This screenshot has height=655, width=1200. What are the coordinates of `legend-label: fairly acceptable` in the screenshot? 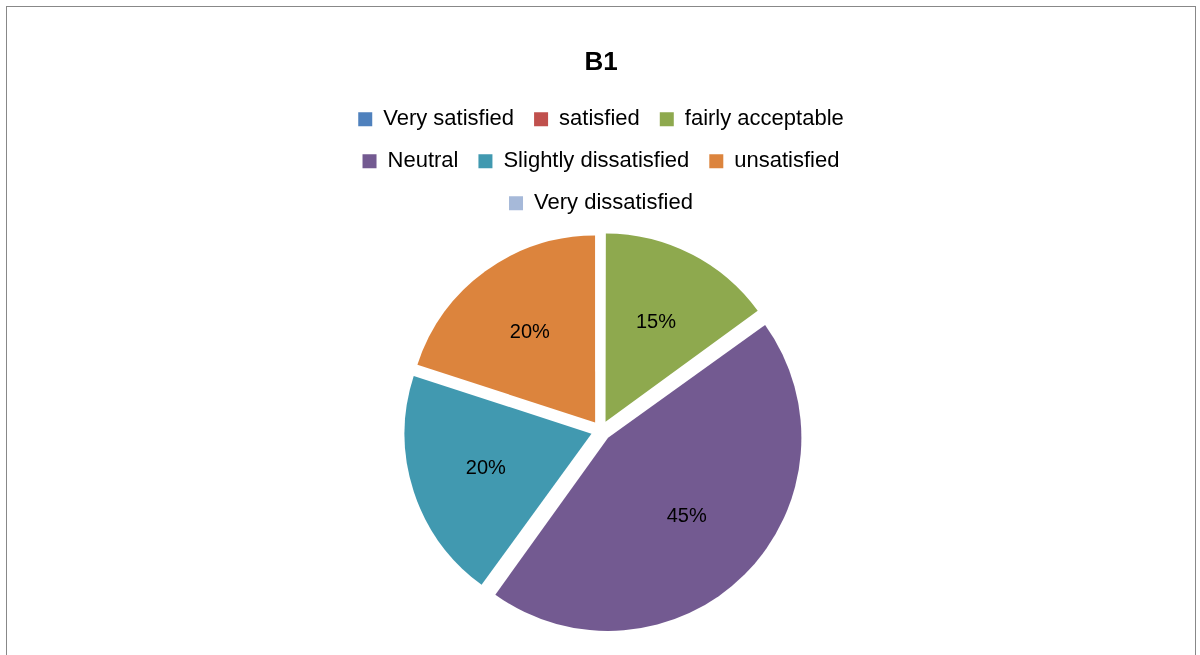 It's located at (764, 118).